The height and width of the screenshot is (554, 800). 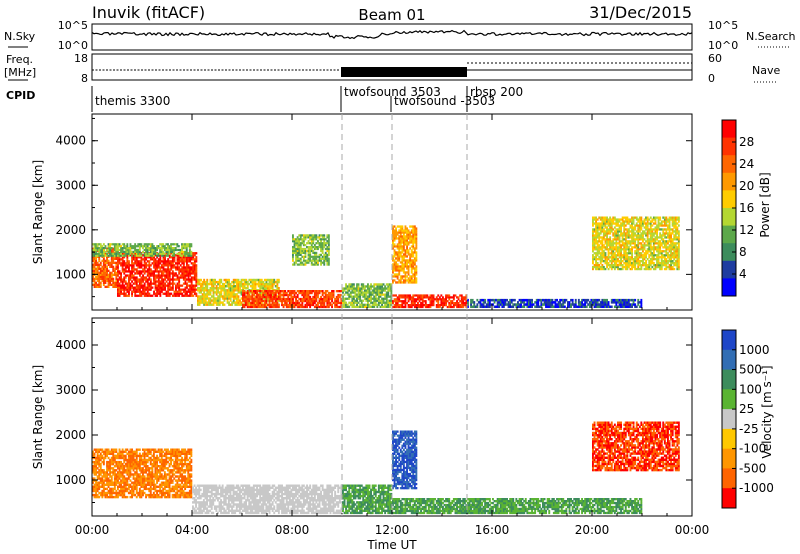 What do you see at coordinates (73, 45) in the screenshot?
I see `nsky-tick-bottom: 10^0` at bounding box center [73, 45].